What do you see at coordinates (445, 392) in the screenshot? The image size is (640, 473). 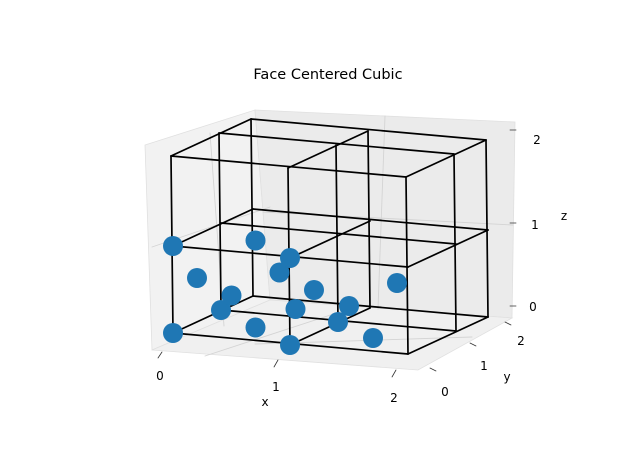 I see `y-tick-0: 0` at bounding box center [445, 392].